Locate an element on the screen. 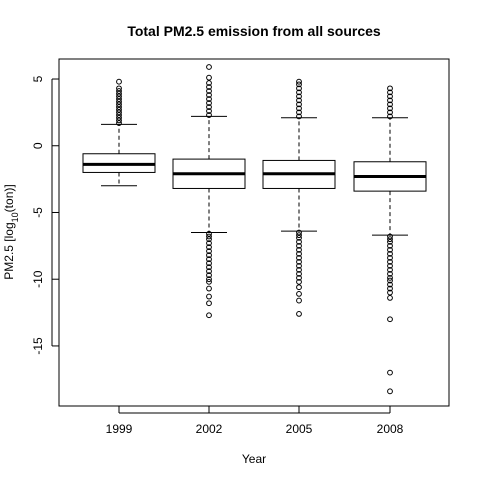 The image size is (480, 485). y-tick-label: -15 is located at coordinates (38, 346).